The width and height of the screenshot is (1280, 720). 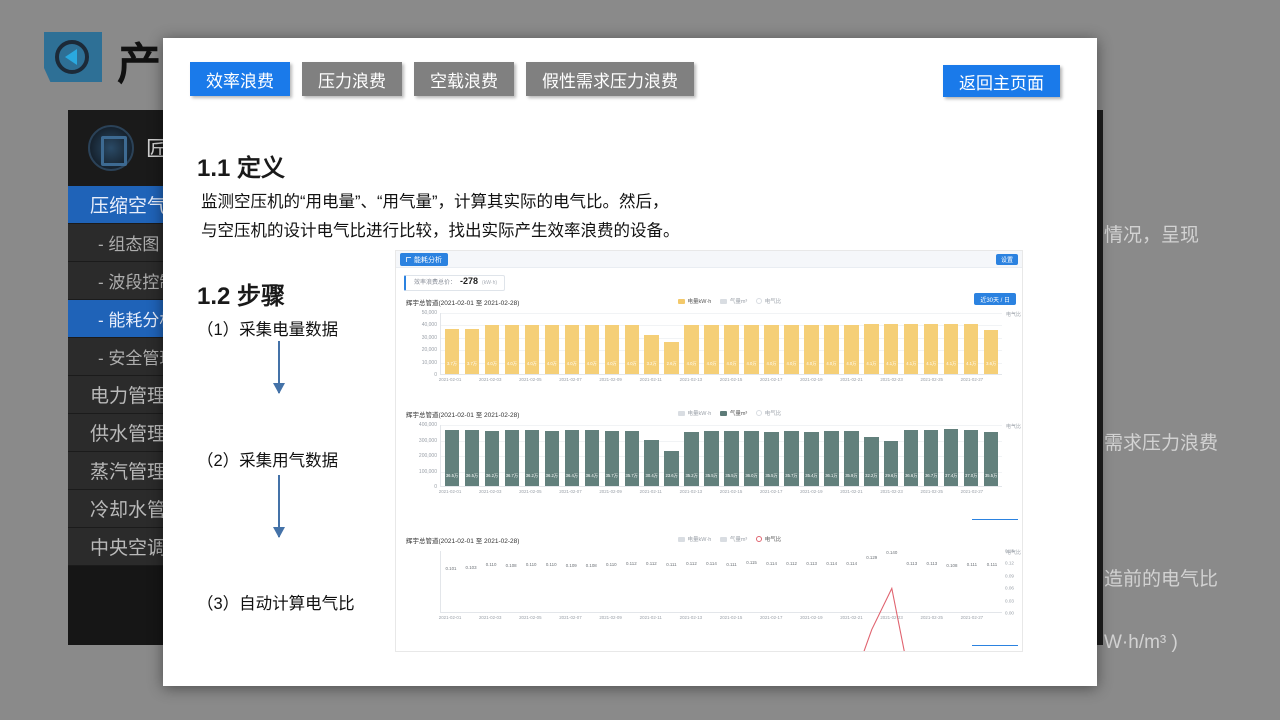 What do you see at coordinates (73, 57) in the screenshot?
I see `back-arrow-icon` at bounding box center [73, 57].